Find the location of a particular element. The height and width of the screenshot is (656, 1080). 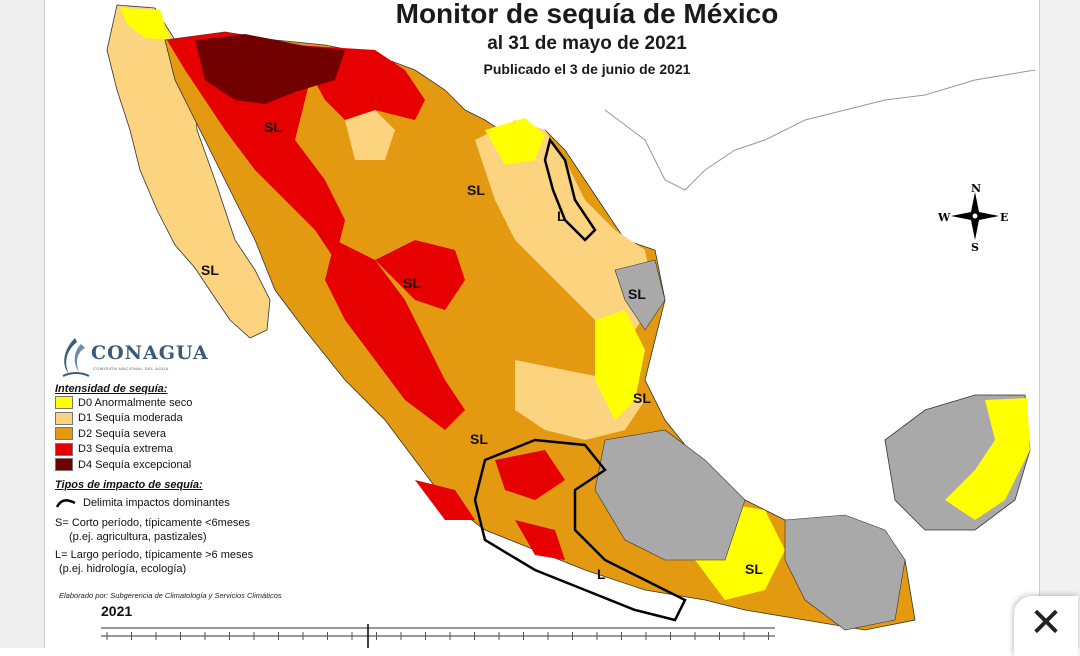

map-subtitle: al 31 de mayo de 2021 is located at coordinates (587, 43).